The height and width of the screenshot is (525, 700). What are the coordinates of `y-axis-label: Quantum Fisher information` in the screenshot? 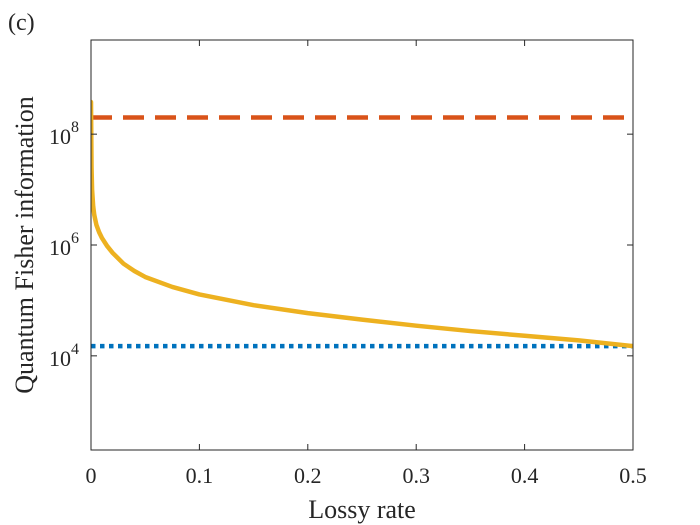 It's located at (24, 245).